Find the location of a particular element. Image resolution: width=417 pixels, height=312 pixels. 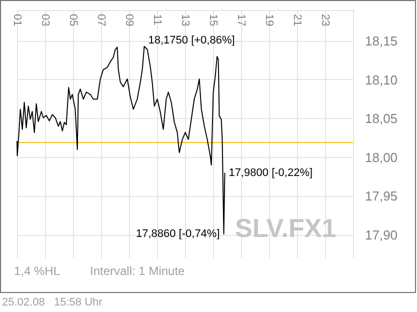

y-tick-label: 18,10 is located at coordinates (381, 80).